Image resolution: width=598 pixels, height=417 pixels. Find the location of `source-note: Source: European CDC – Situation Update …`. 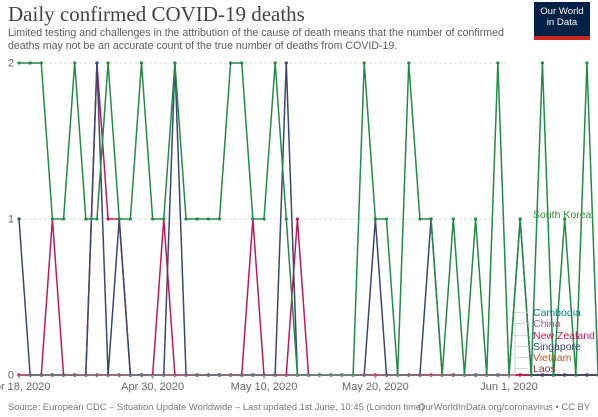

source-note: Source: European CDC – Situation Update … is located at coordinates (216, 406).